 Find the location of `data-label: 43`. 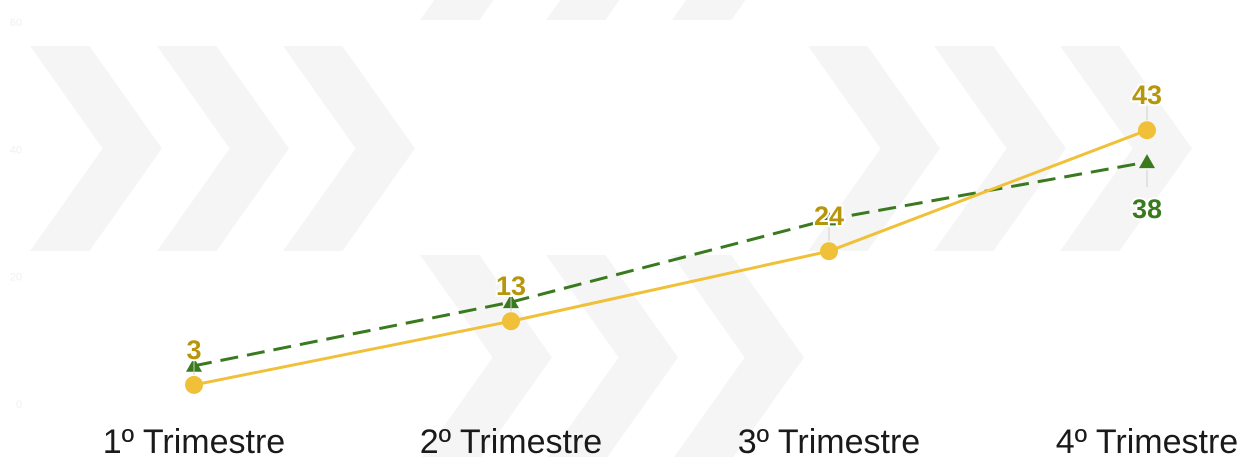

data-label: 43 is located at coordinates (1147, 95).